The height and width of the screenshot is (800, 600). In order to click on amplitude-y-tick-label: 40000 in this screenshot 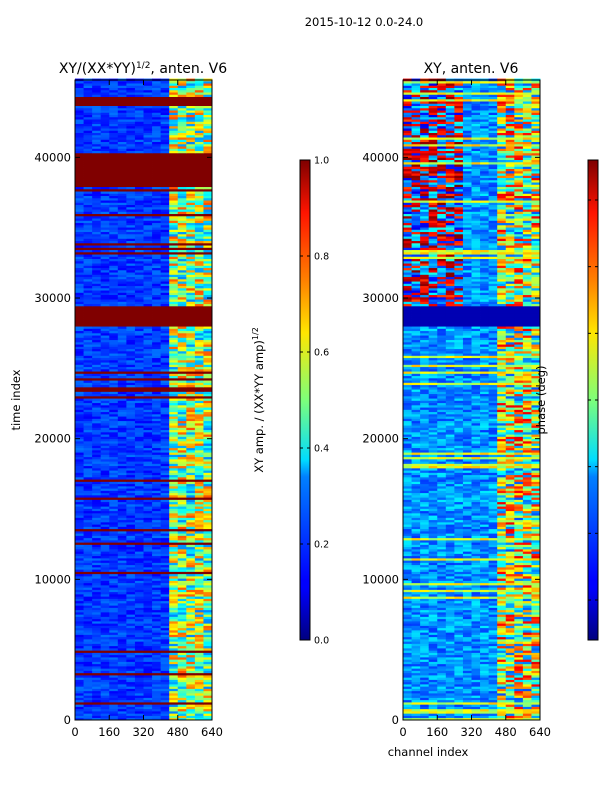, I will do `click(52, 157)`.